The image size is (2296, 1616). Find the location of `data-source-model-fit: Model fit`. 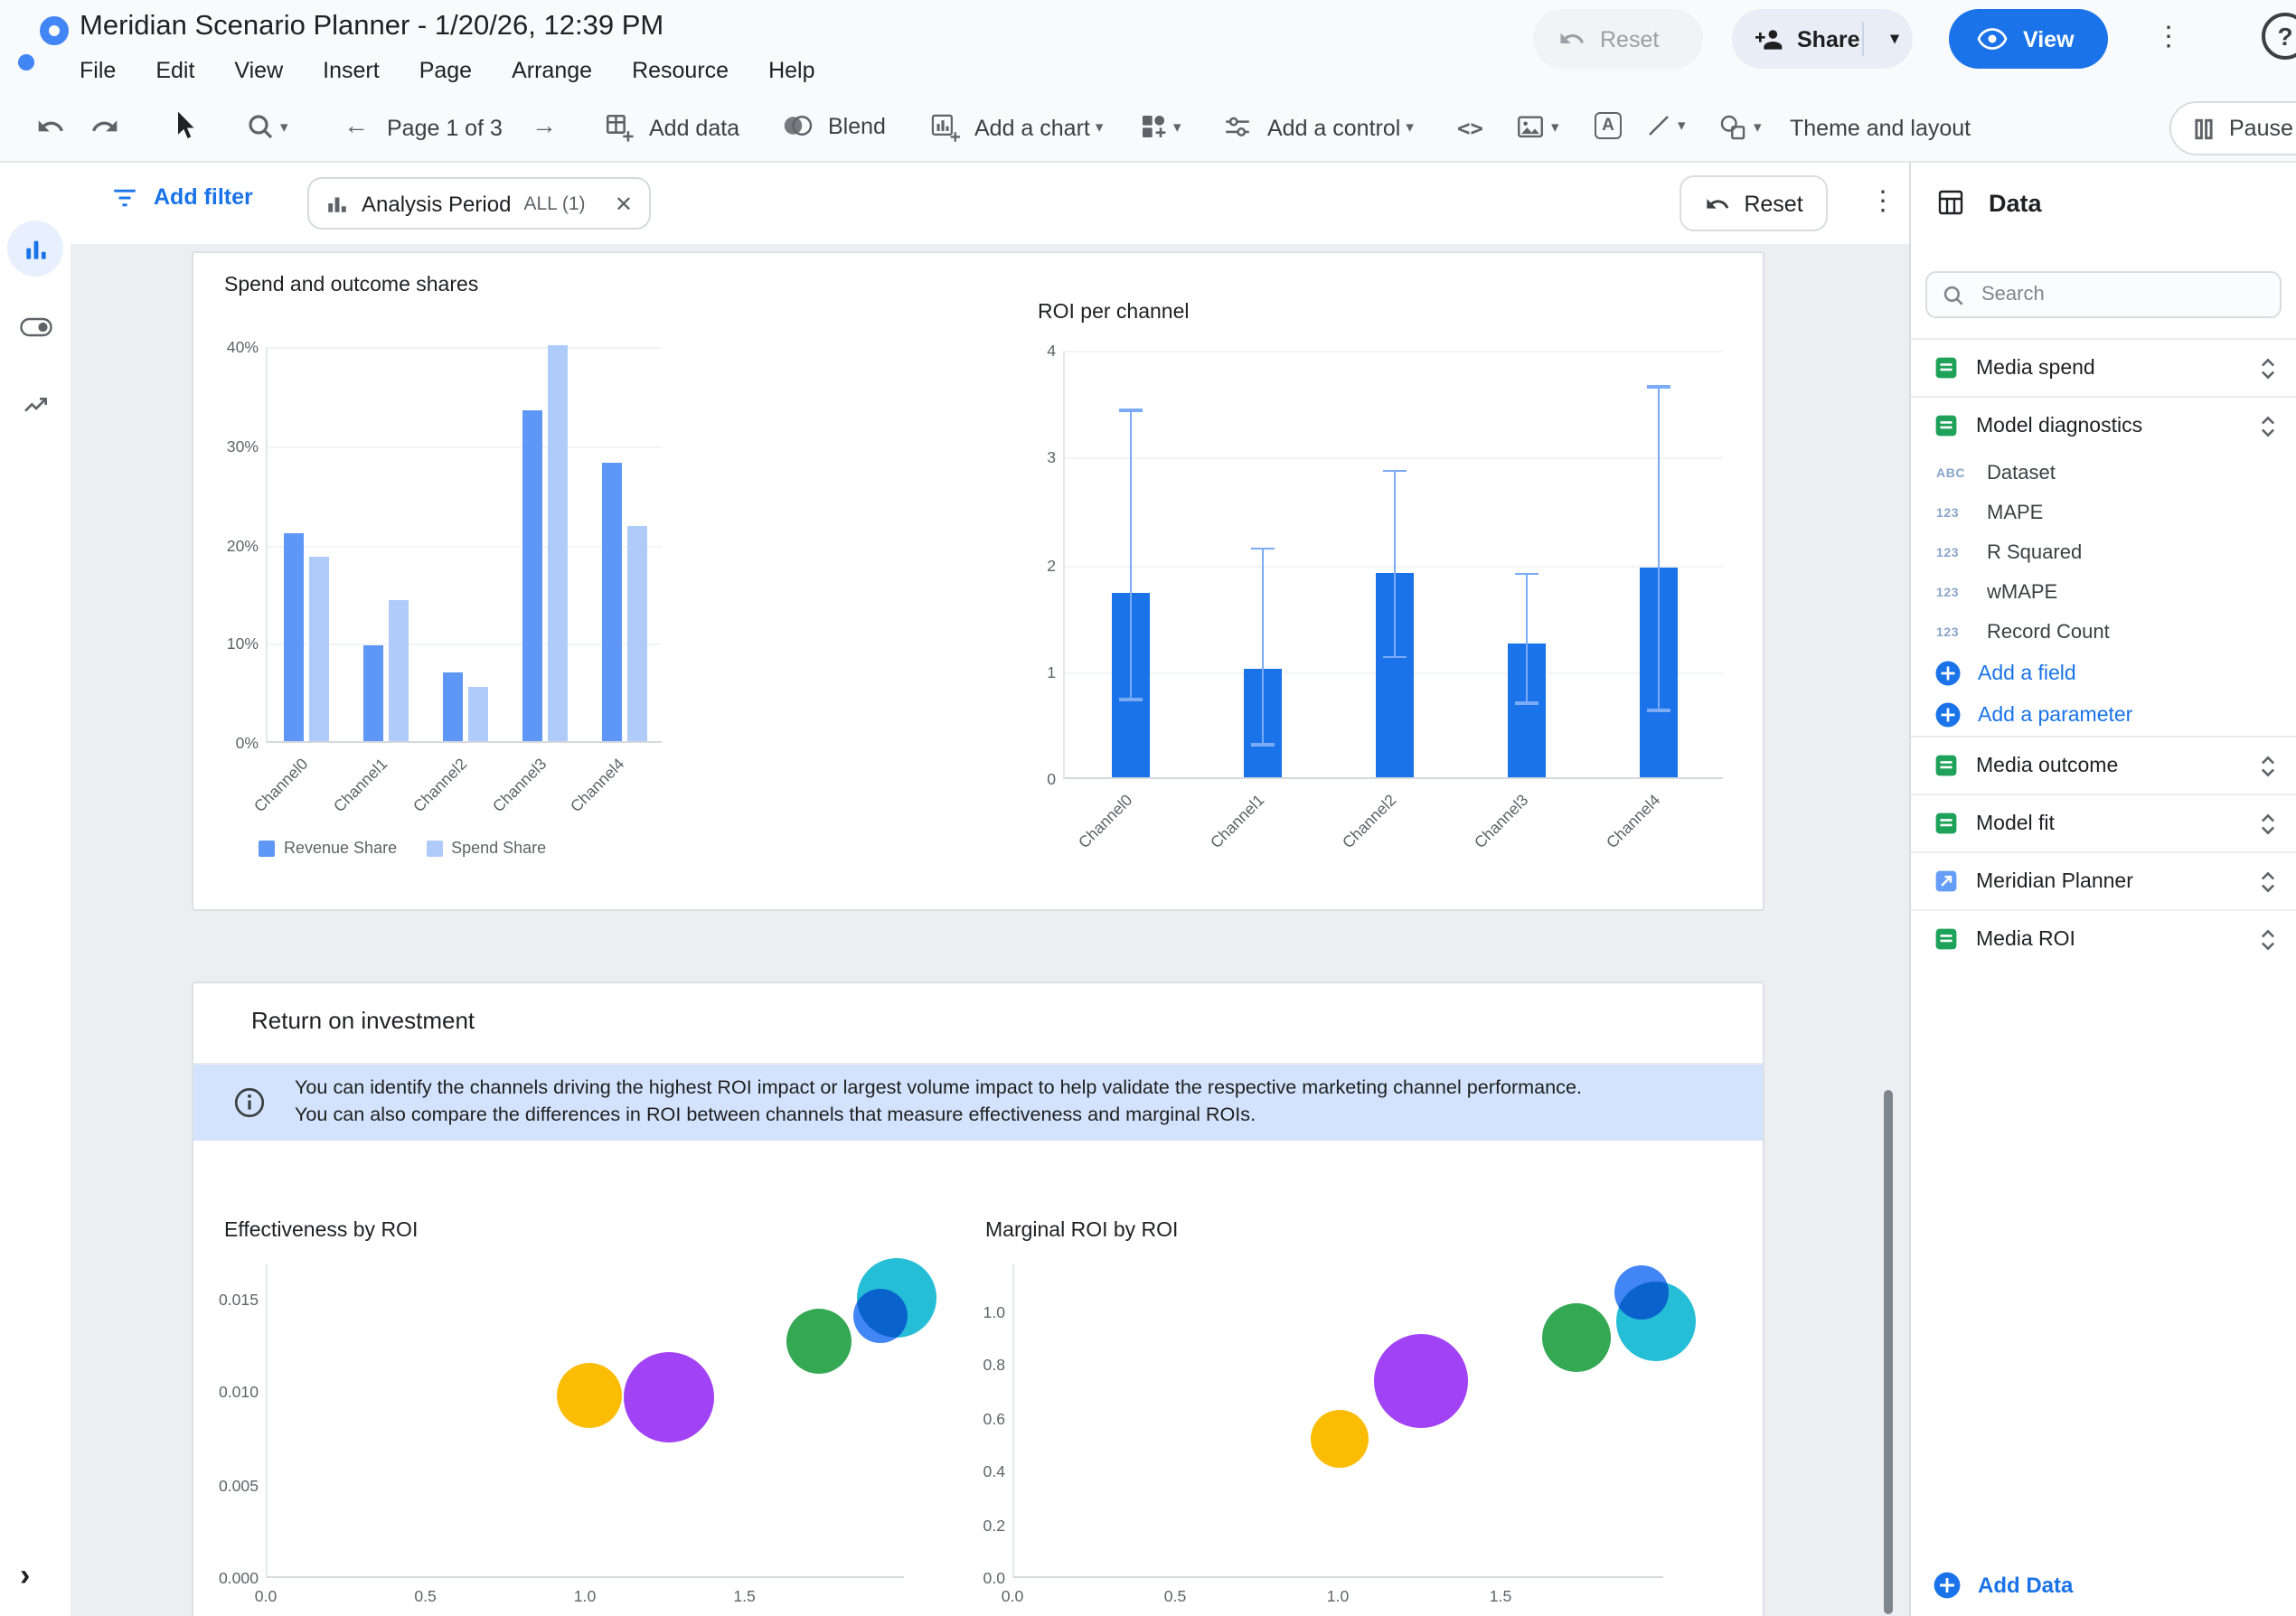

data-source-model-fit: Model fit is located at coordinates (2103, 822).